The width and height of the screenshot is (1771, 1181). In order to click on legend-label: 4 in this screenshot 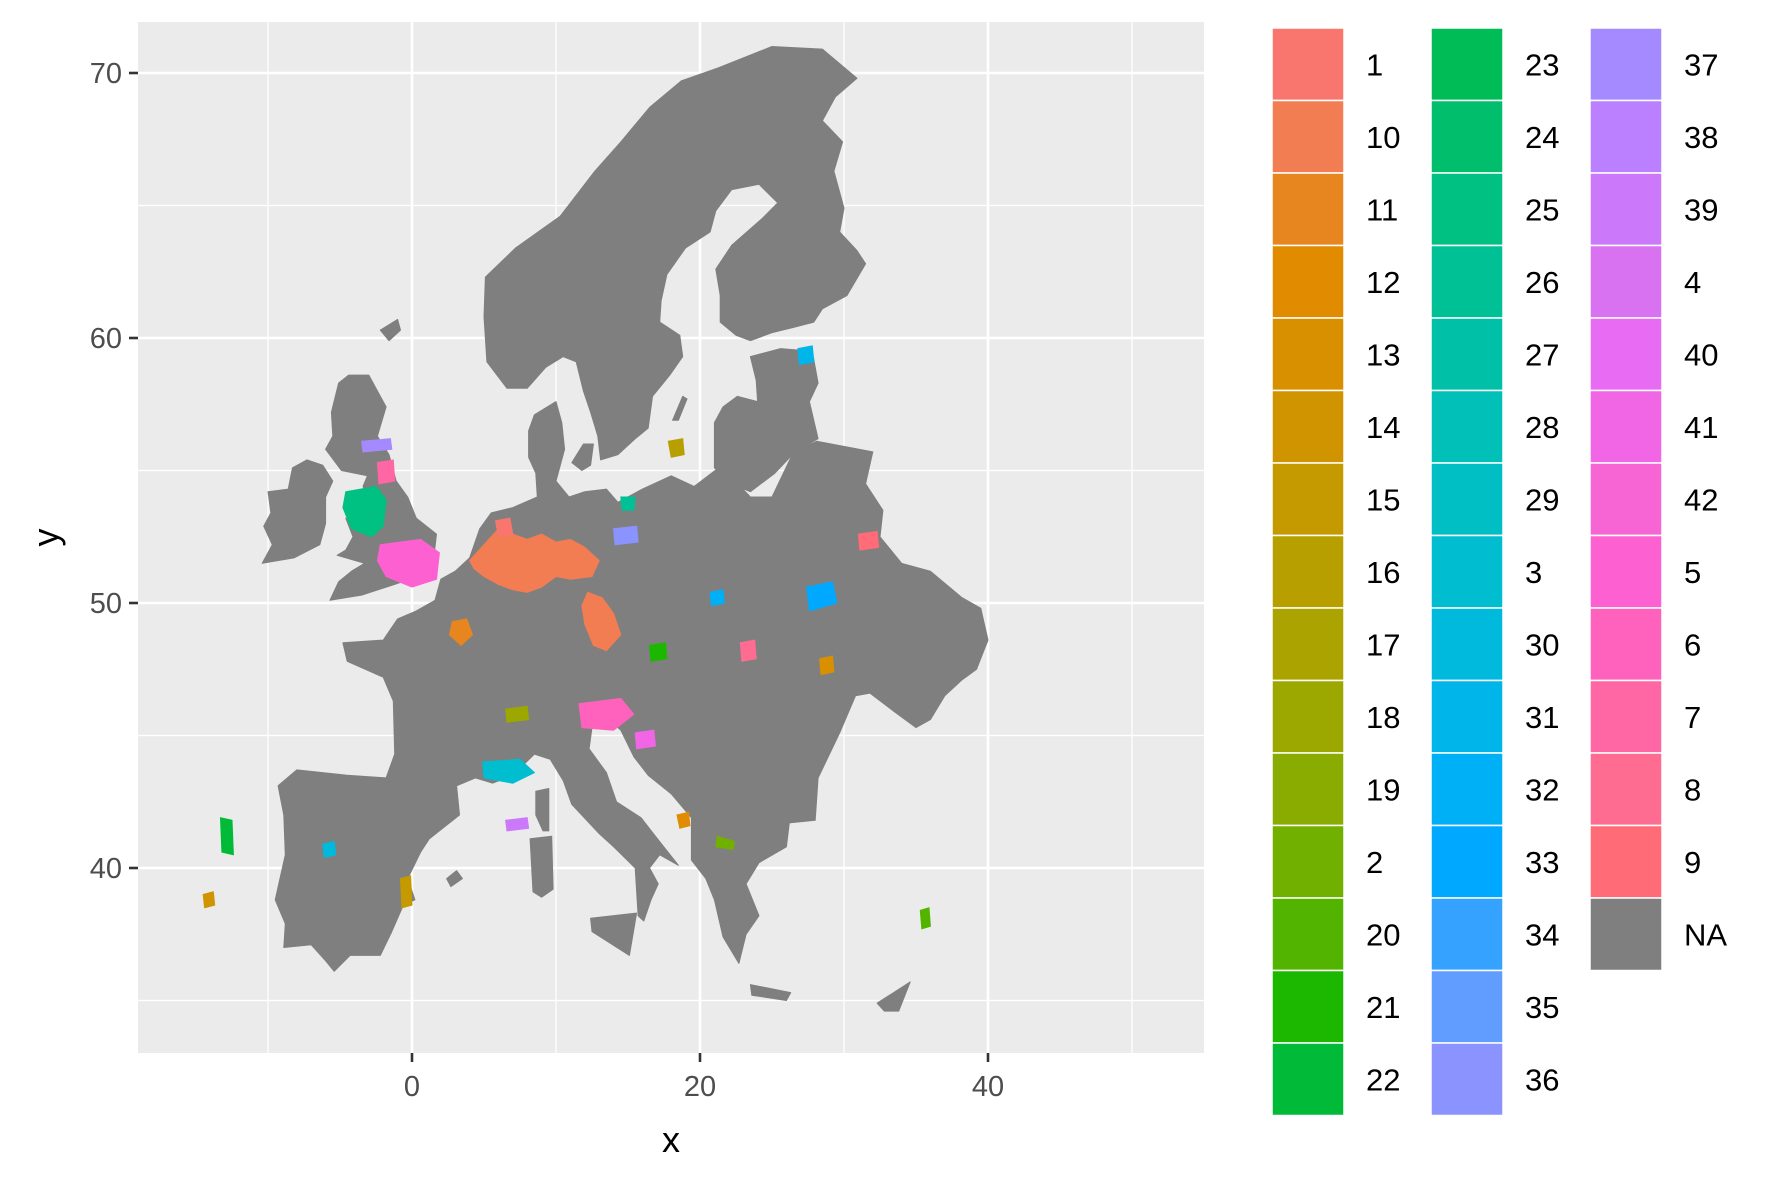, I will do `click(1692, 282)`.